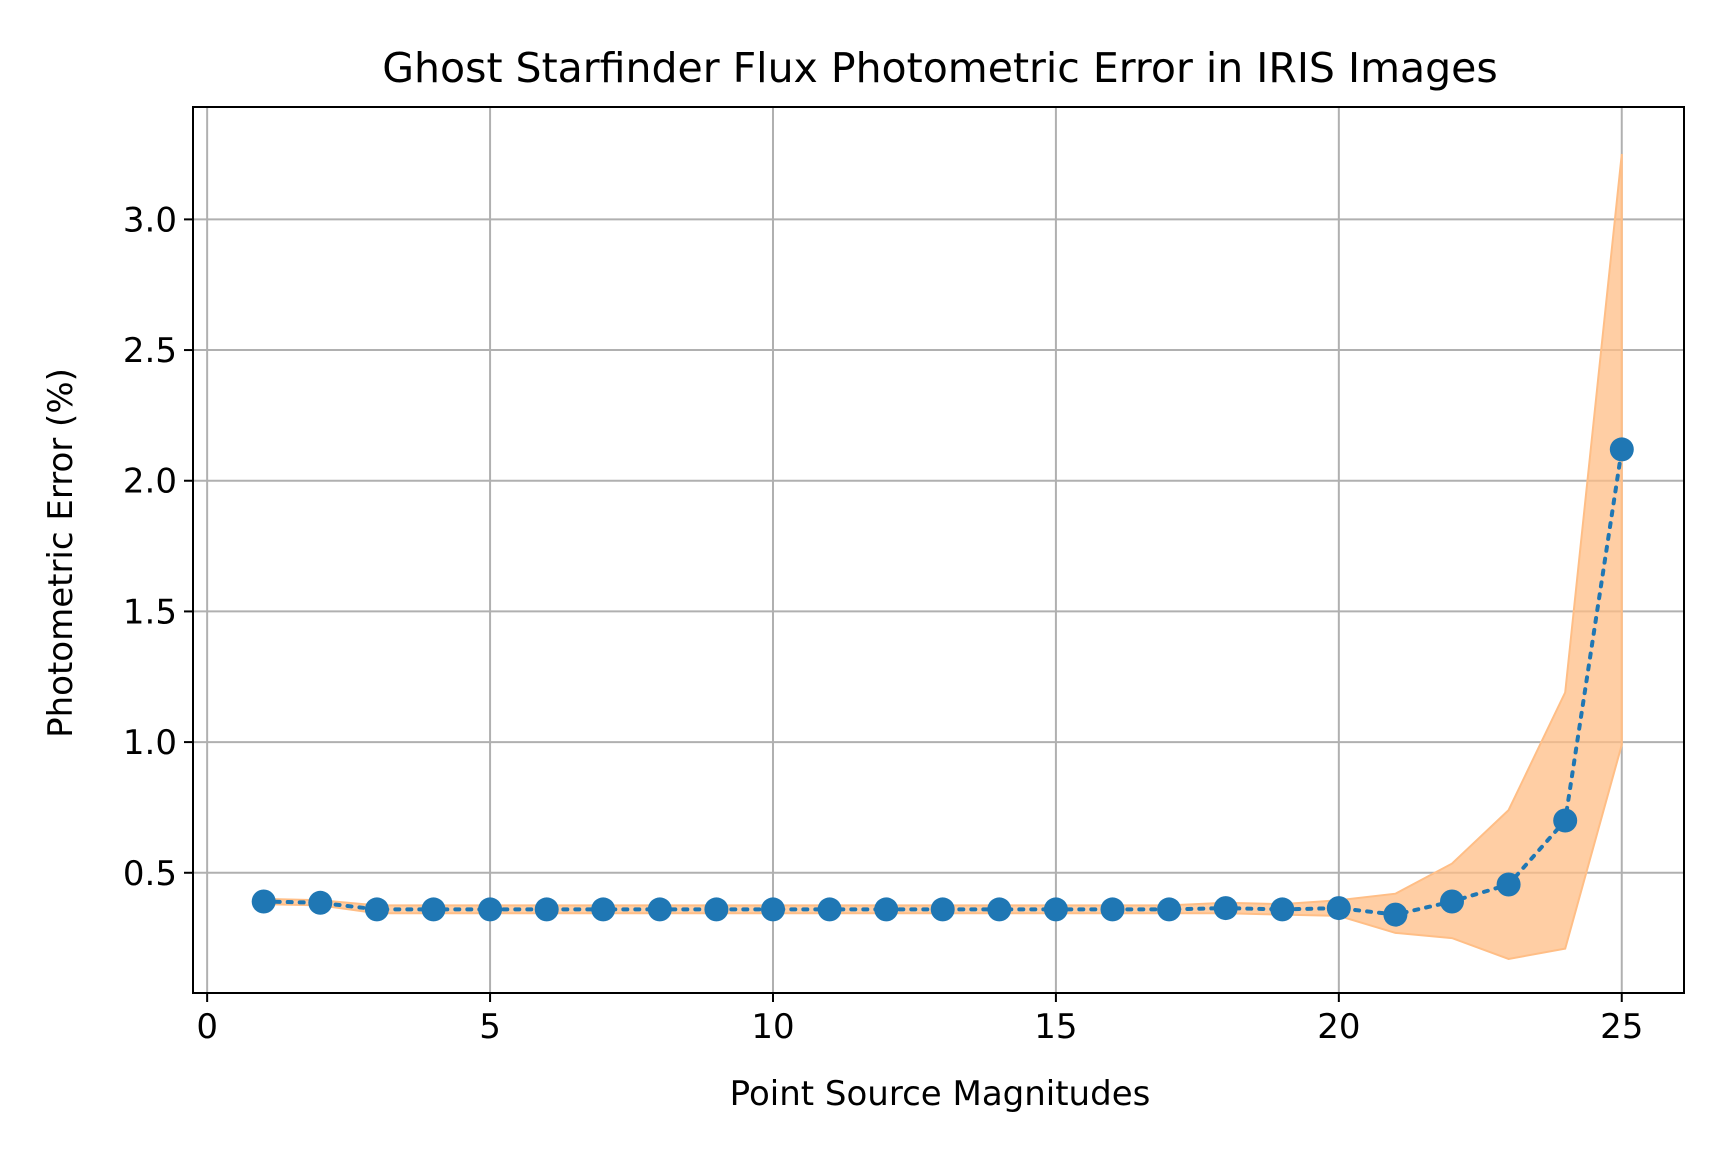 The image size is (1728, 1157). What do you see at coordinates (772, 1027) in the screenshot?
I see `x-tick-label: 10` at bounding box center [772, 1027].